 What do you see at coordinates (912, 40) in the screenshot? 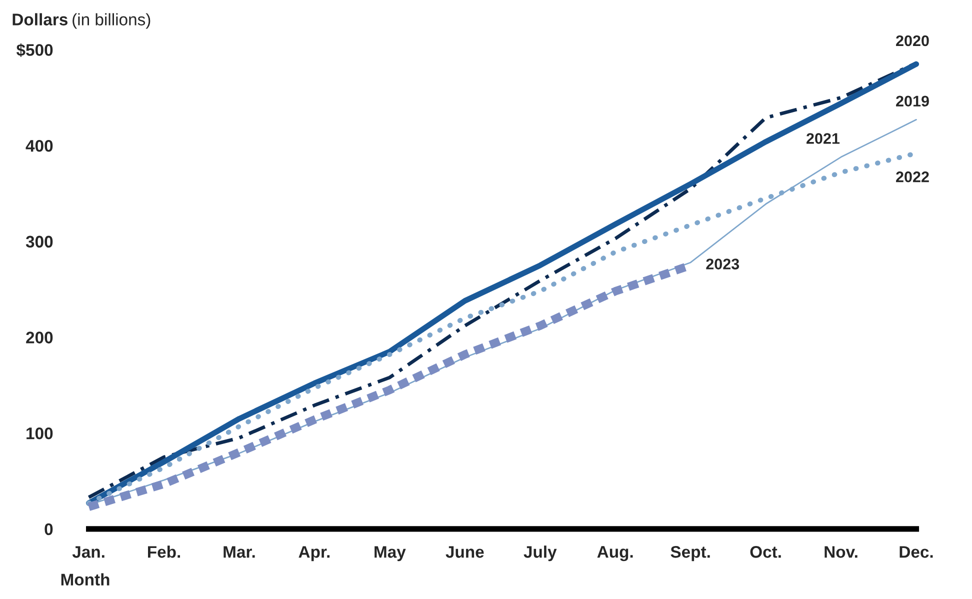
I see `series-label: 2020` at bounding box center [912, 40].